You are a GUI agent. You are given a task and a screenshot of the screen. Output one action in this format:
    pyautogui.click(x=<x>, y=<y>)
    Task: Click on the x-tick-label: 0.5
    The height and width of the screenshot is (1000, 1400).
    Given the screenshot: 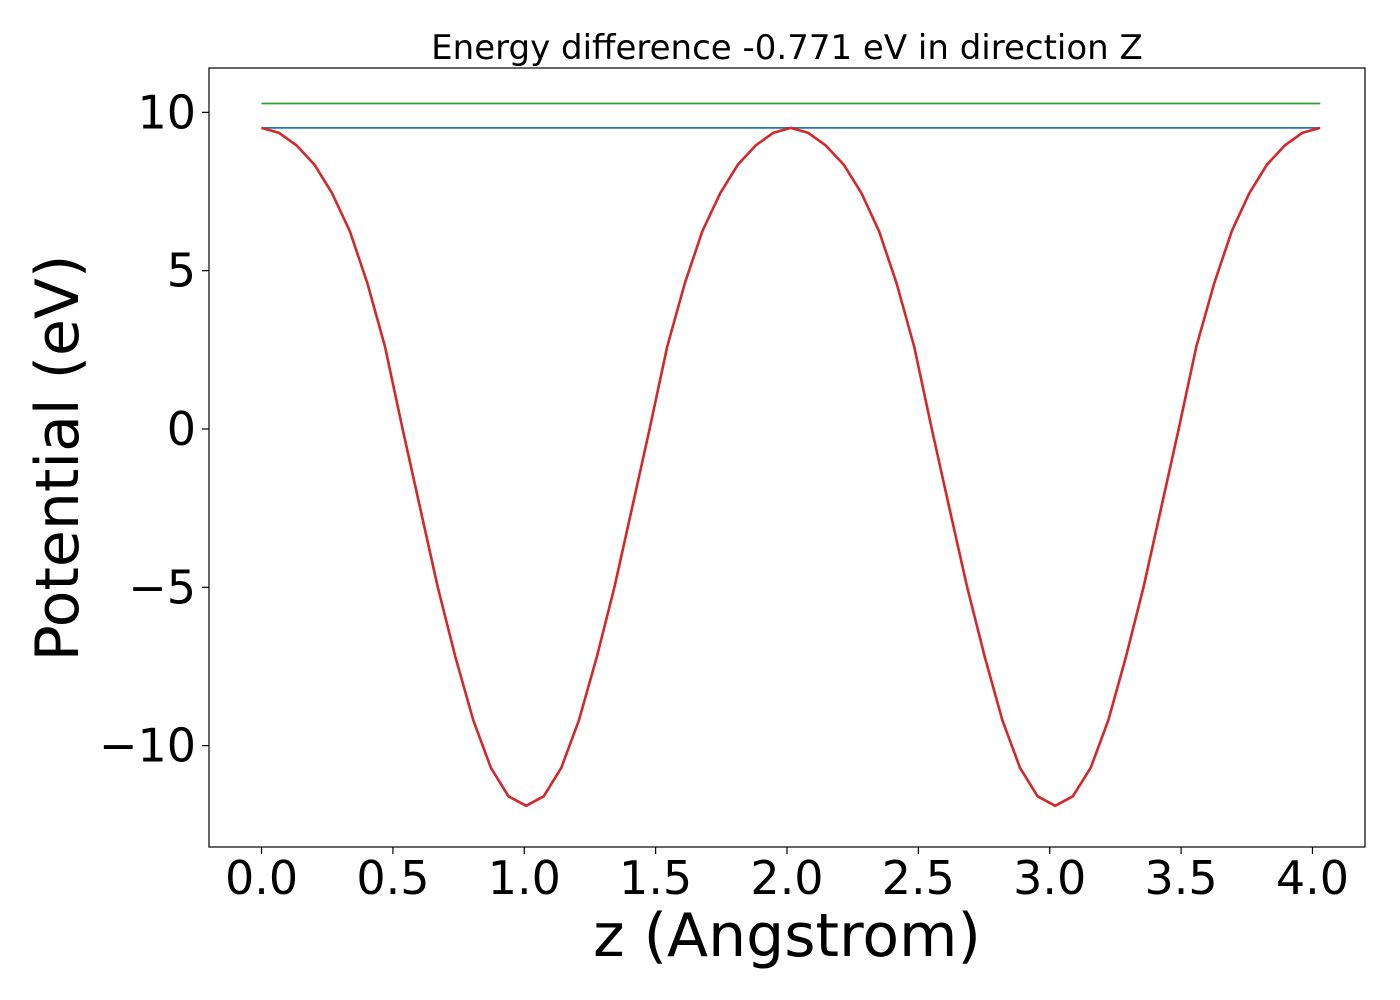 What is the action you would take?
    pyautogui.click(x=392, y=878)
    